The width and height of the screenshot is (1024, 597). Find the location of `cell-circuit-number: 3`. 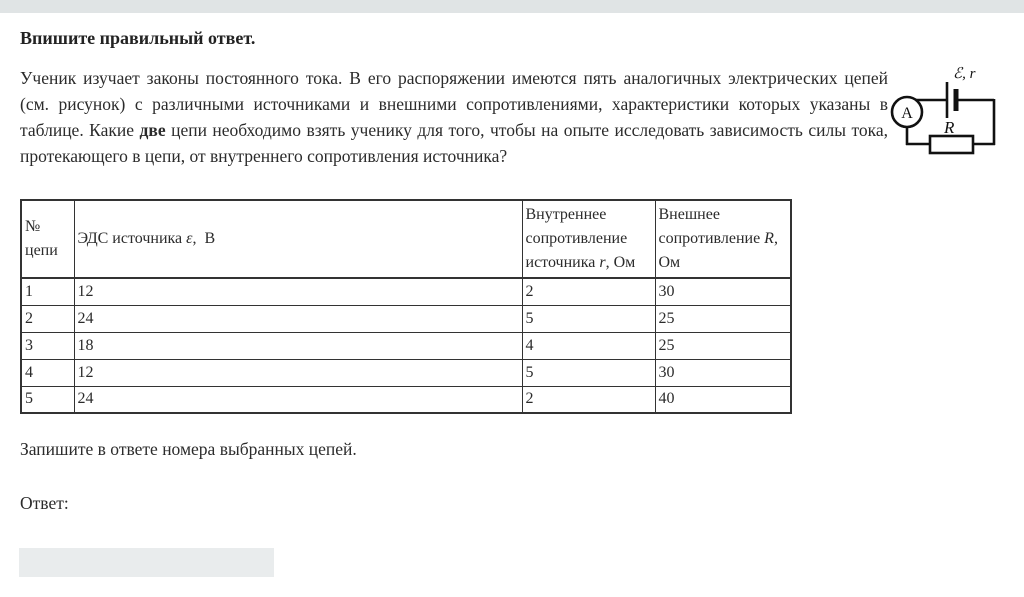

cell-circuit-number: 3 is located at coordinates (47, 345).